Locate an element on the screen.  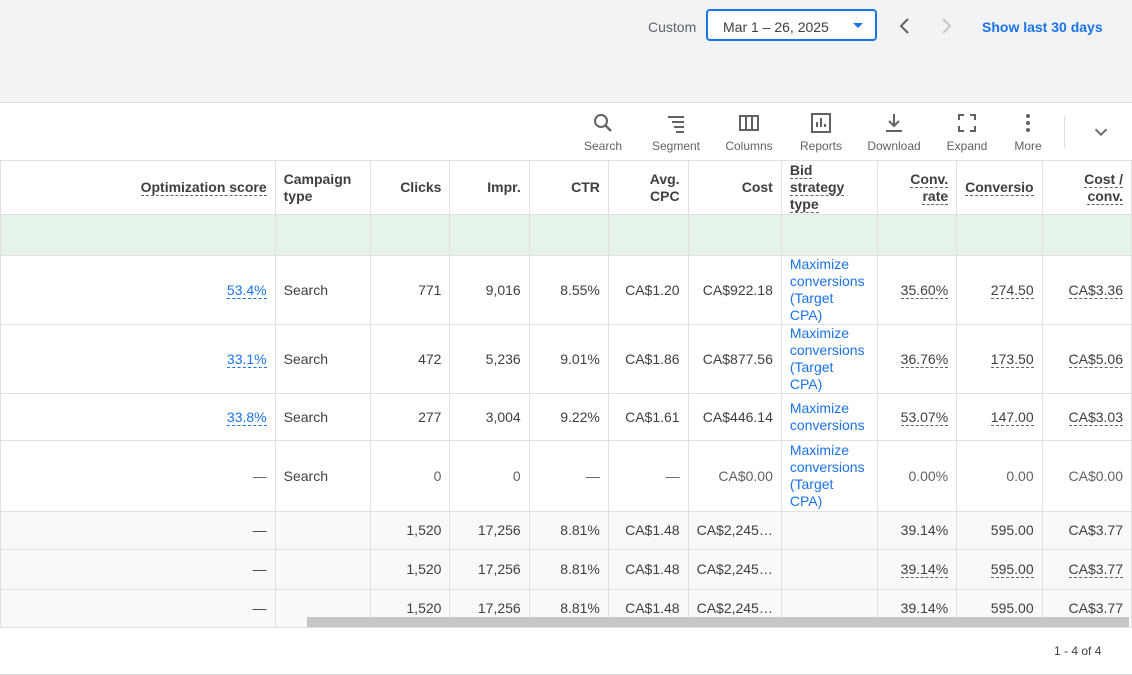
expand-button: Expand is located at coordinates (967, 132).